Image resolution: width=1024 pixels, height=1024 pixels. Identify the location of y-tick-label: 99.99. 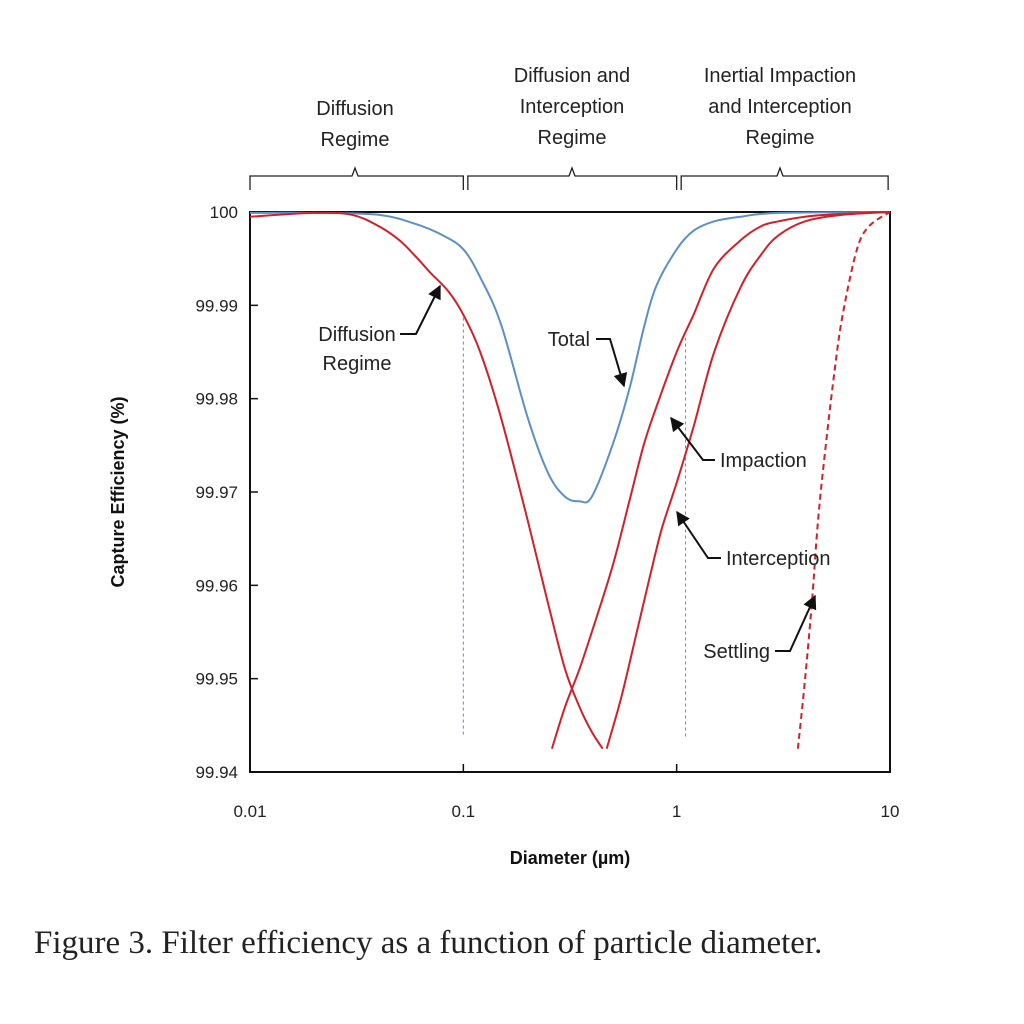
(216, 305).